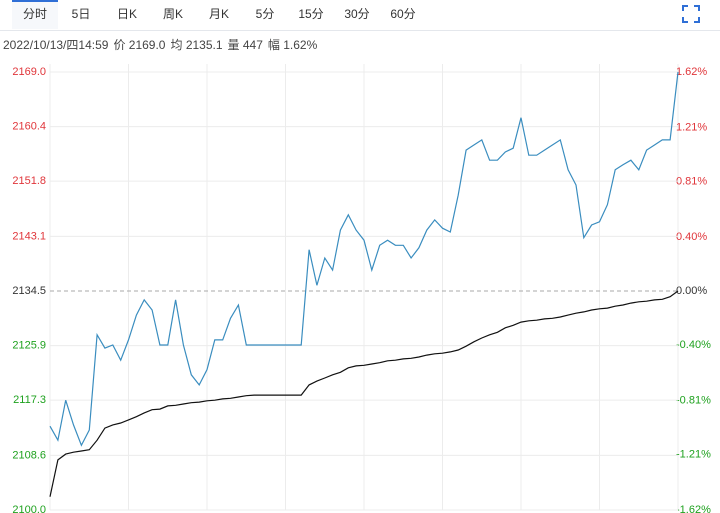 Image resolution: width=720 pixels, height=513 pixels. I want to click on y-tick-label: 2108.6, so click(29, 455).